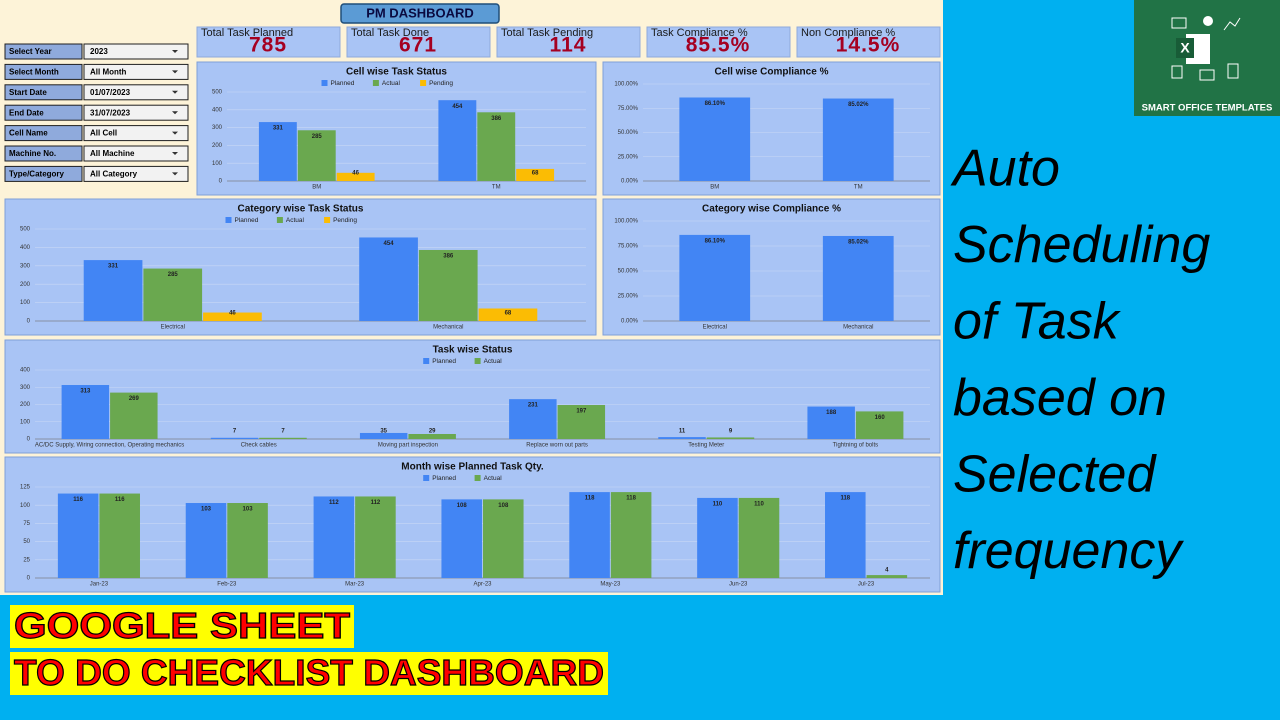 The height and width of the screenshot is (720, 1280). What do you see at coordinates (32, 153) in the screenshot?
I see `filter-label: Machine No.` at bounding box center [32, 153].